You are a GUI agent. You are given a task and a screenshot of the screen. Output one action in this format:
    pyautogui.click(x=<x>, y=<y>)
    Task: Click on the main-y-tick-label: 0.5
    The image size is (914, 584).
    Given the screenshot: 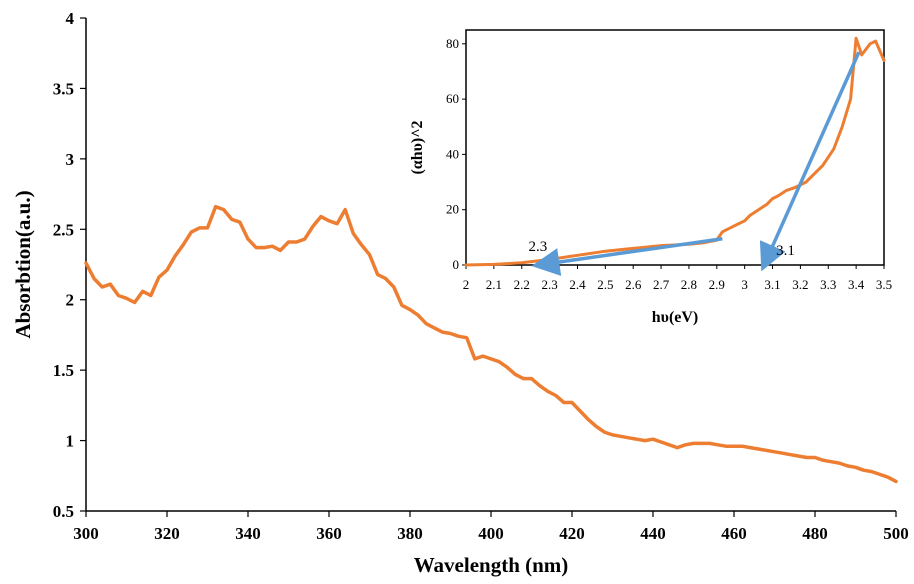 What is the action you would take?
    pyautogui.click(x=63, y=511)
    